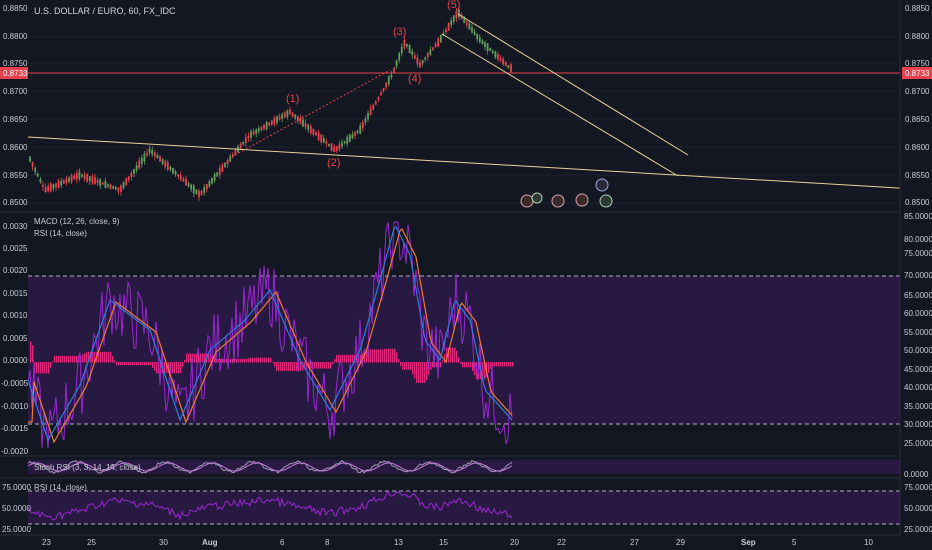  Describe the element at coordinates (15, 73) in the screenshot. I see `last-price-text-left: 0.8733` at that location.